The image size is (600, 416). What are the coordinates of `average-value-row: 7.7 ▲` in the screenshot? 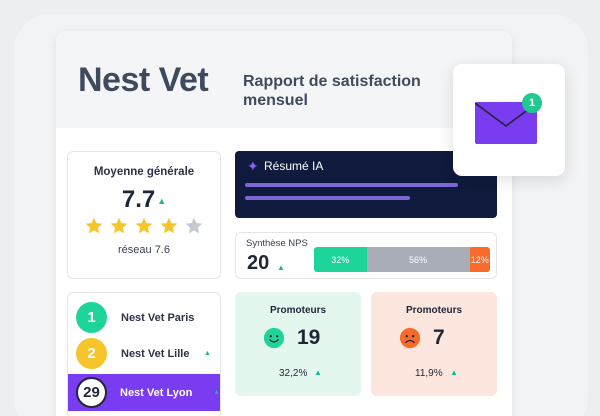 It's located at (144, 200).